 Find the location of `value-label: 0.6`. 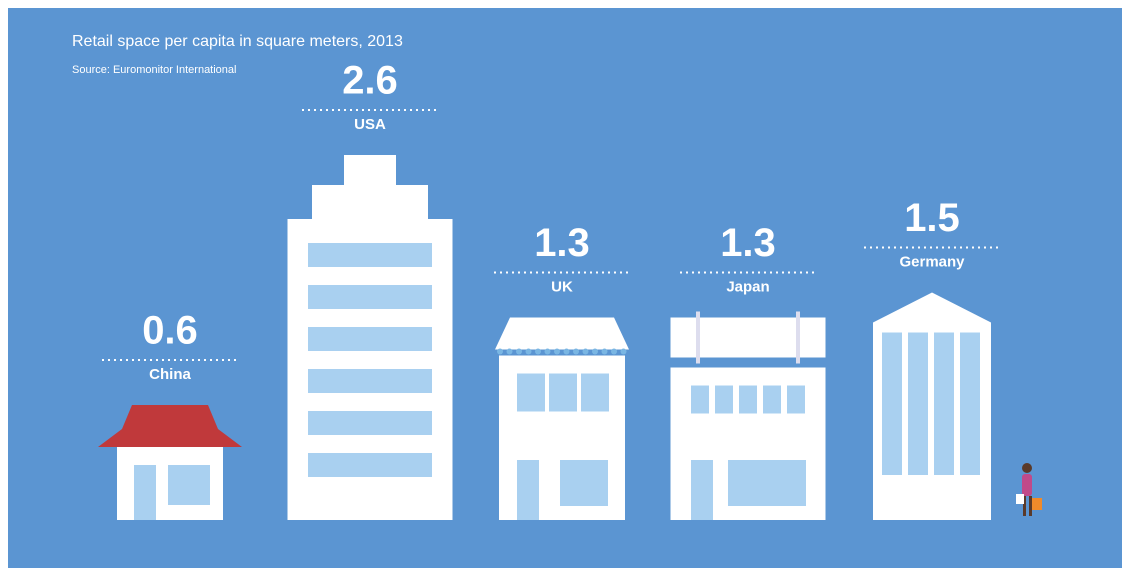

value-label: 0.6 is located at coordinates (170, 331).